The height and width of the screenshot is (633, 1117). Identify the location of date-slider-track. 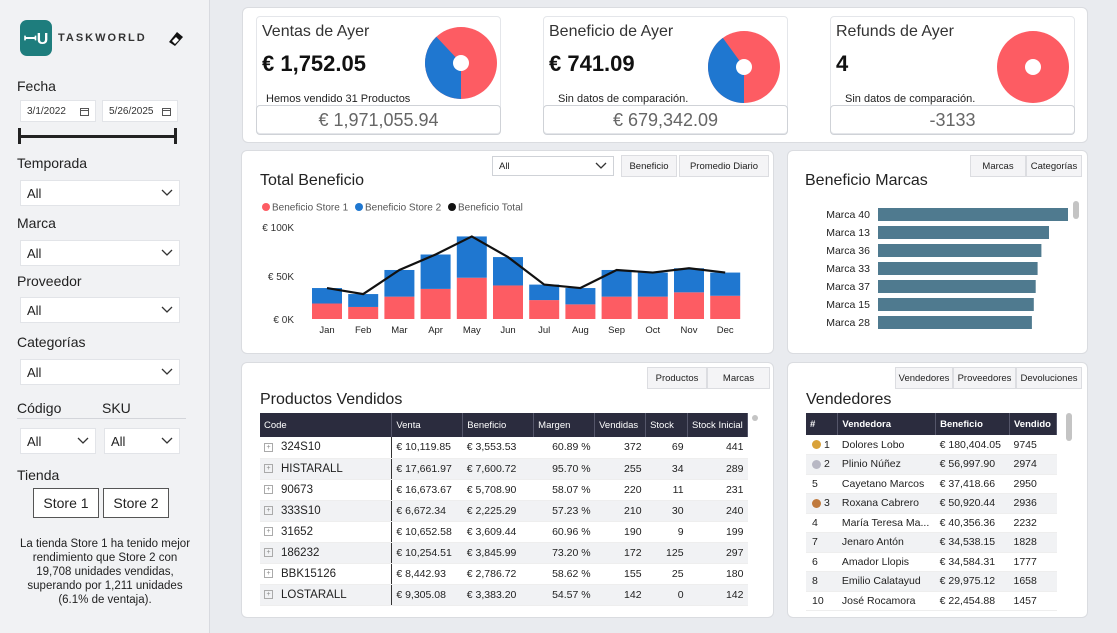
(98, 136).